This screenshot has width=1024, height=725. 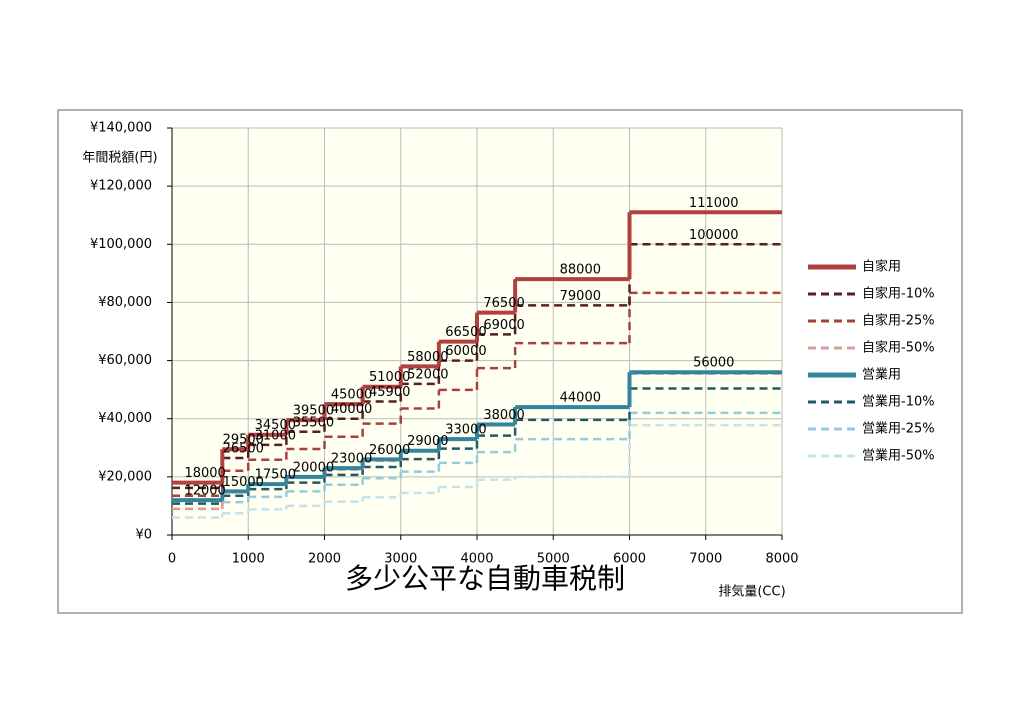 I want to click on data-label: 26000, so click(x=389, y=450).